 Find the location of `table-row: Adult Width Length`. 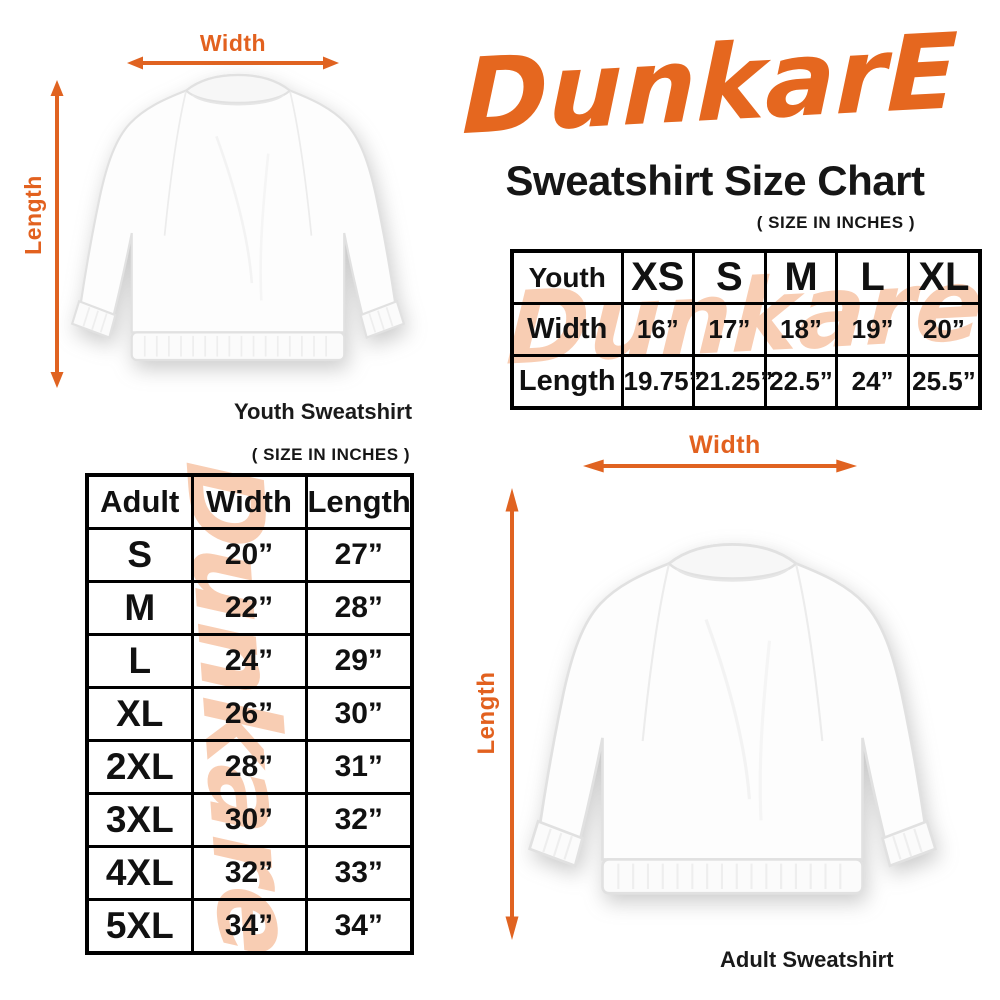

table-row: Adult Width Length is located at coordinates (249, 501).